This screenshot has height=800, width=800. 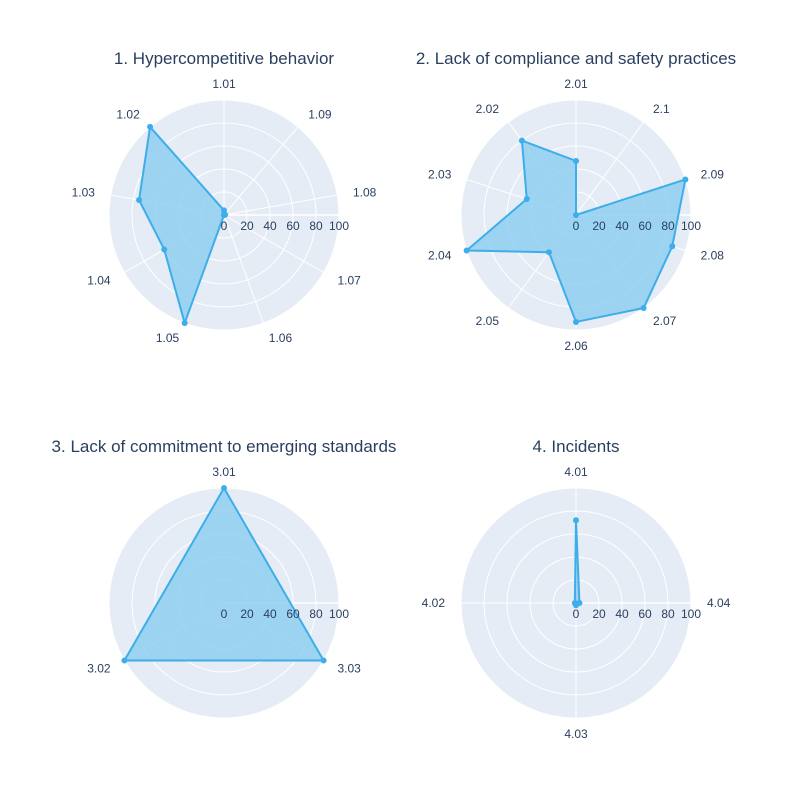 What do you see at coordinates (224, 472) in the screenshot?
I see `category-label: 3.01` at bounding box center [224, 472].